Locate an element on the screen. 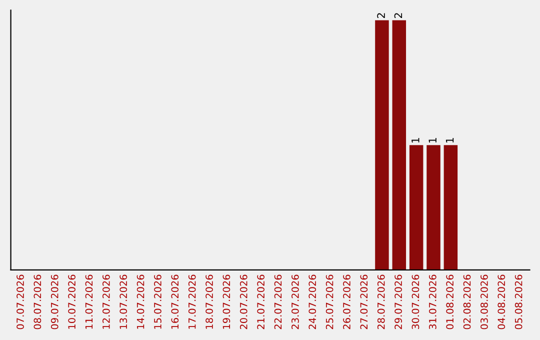  x-tick-label: 01.08.2026 is located at coordinates (450, 302).